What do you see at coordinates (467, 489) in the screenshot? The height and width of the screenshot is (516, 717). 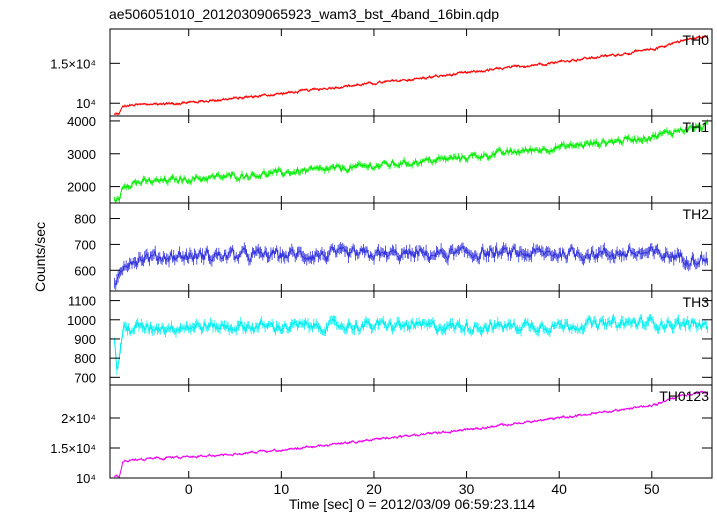 I see `x-tick-label: 30` at bounding box center [467, 489].